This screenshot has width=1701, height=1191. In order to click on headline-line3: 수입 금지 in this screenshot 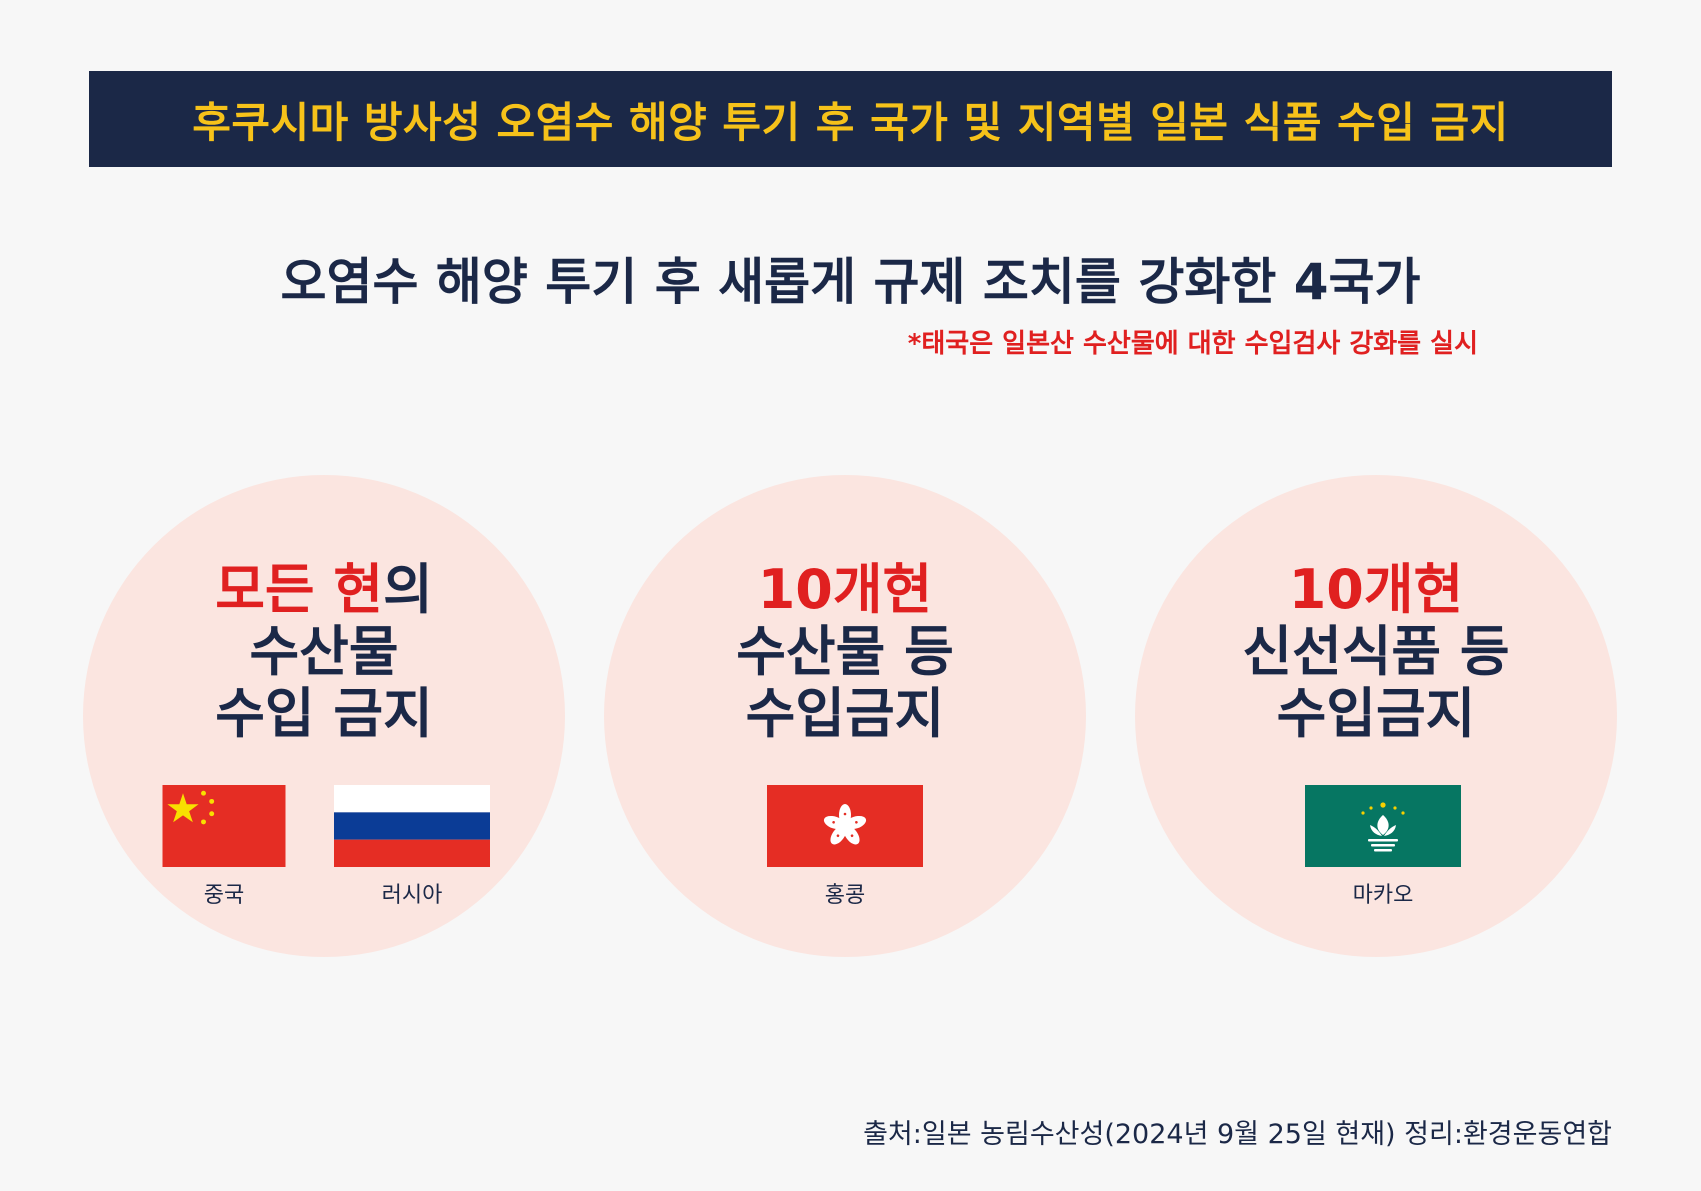, I will do `click(324, 713)`.